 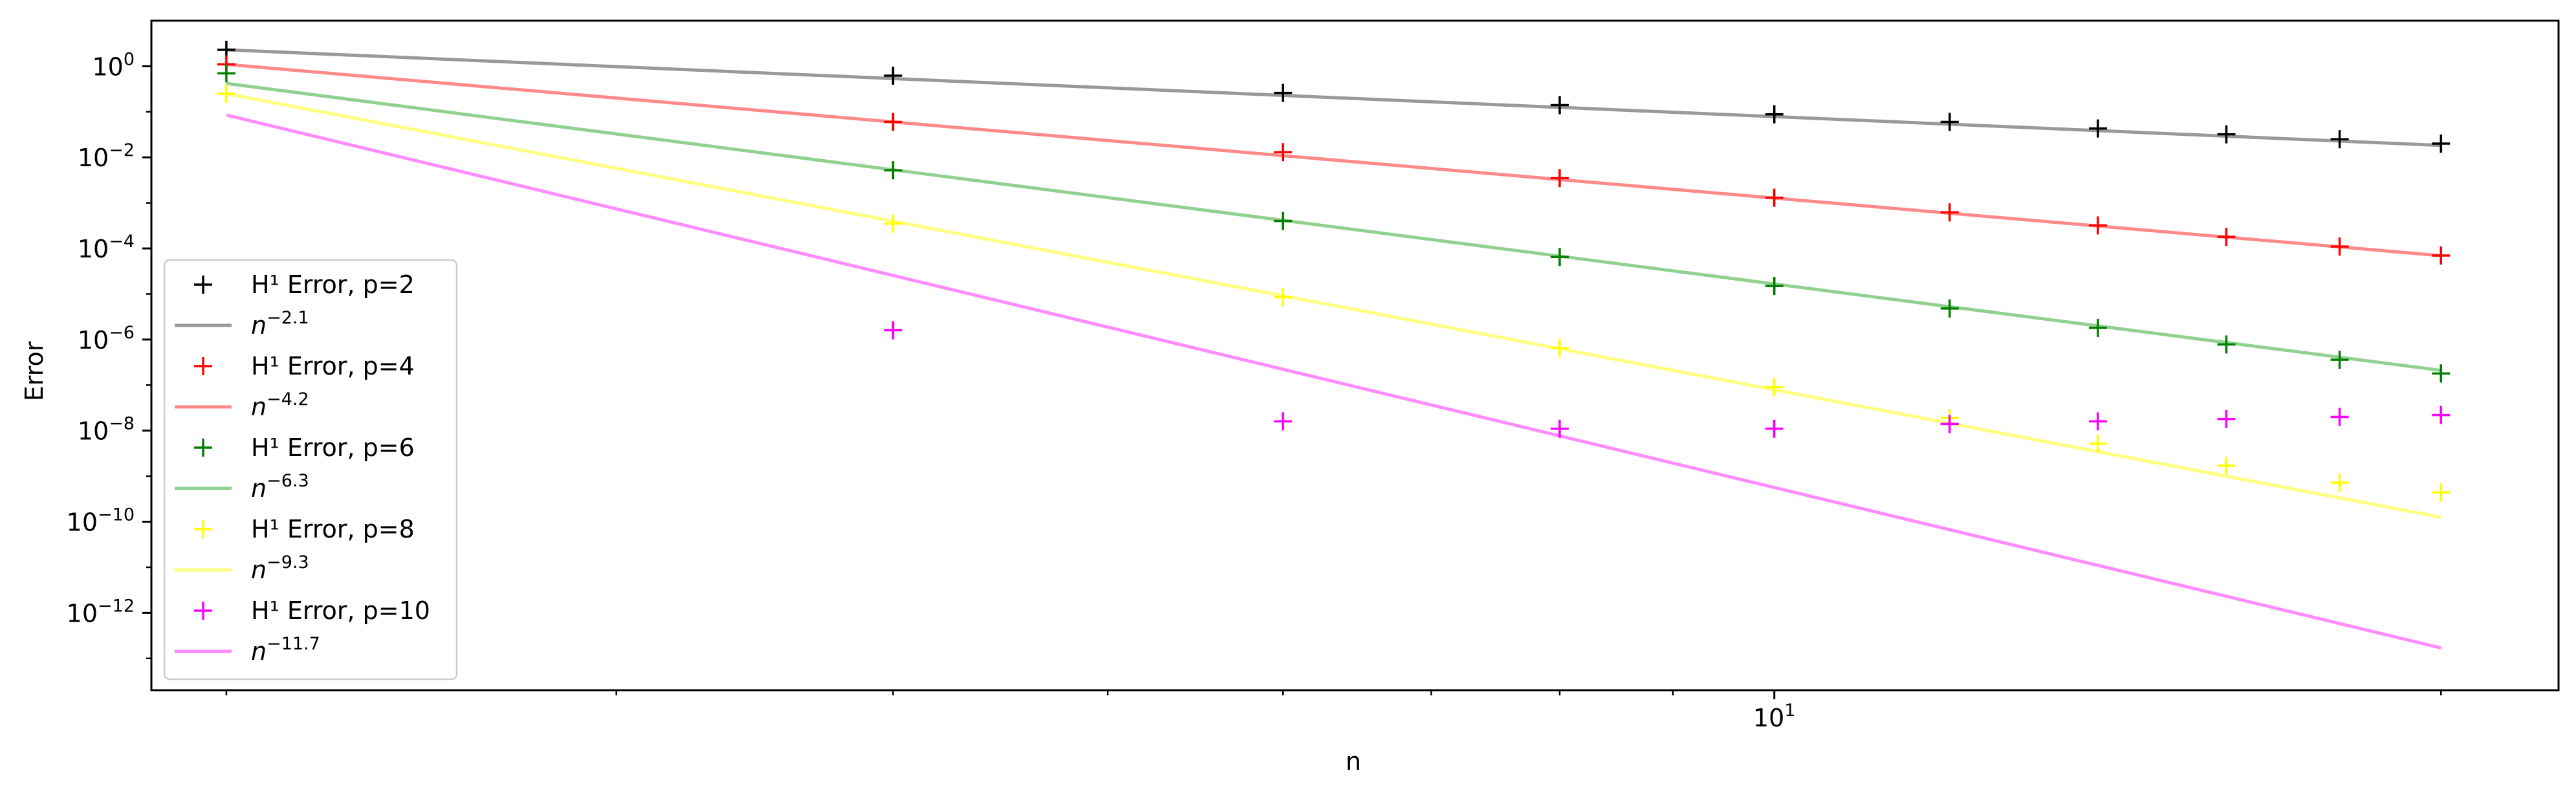 What do you see at coordinates (280, 324) in the screenshot?
I see `legend-label: n−2.1` at bounding box center [280, 324].